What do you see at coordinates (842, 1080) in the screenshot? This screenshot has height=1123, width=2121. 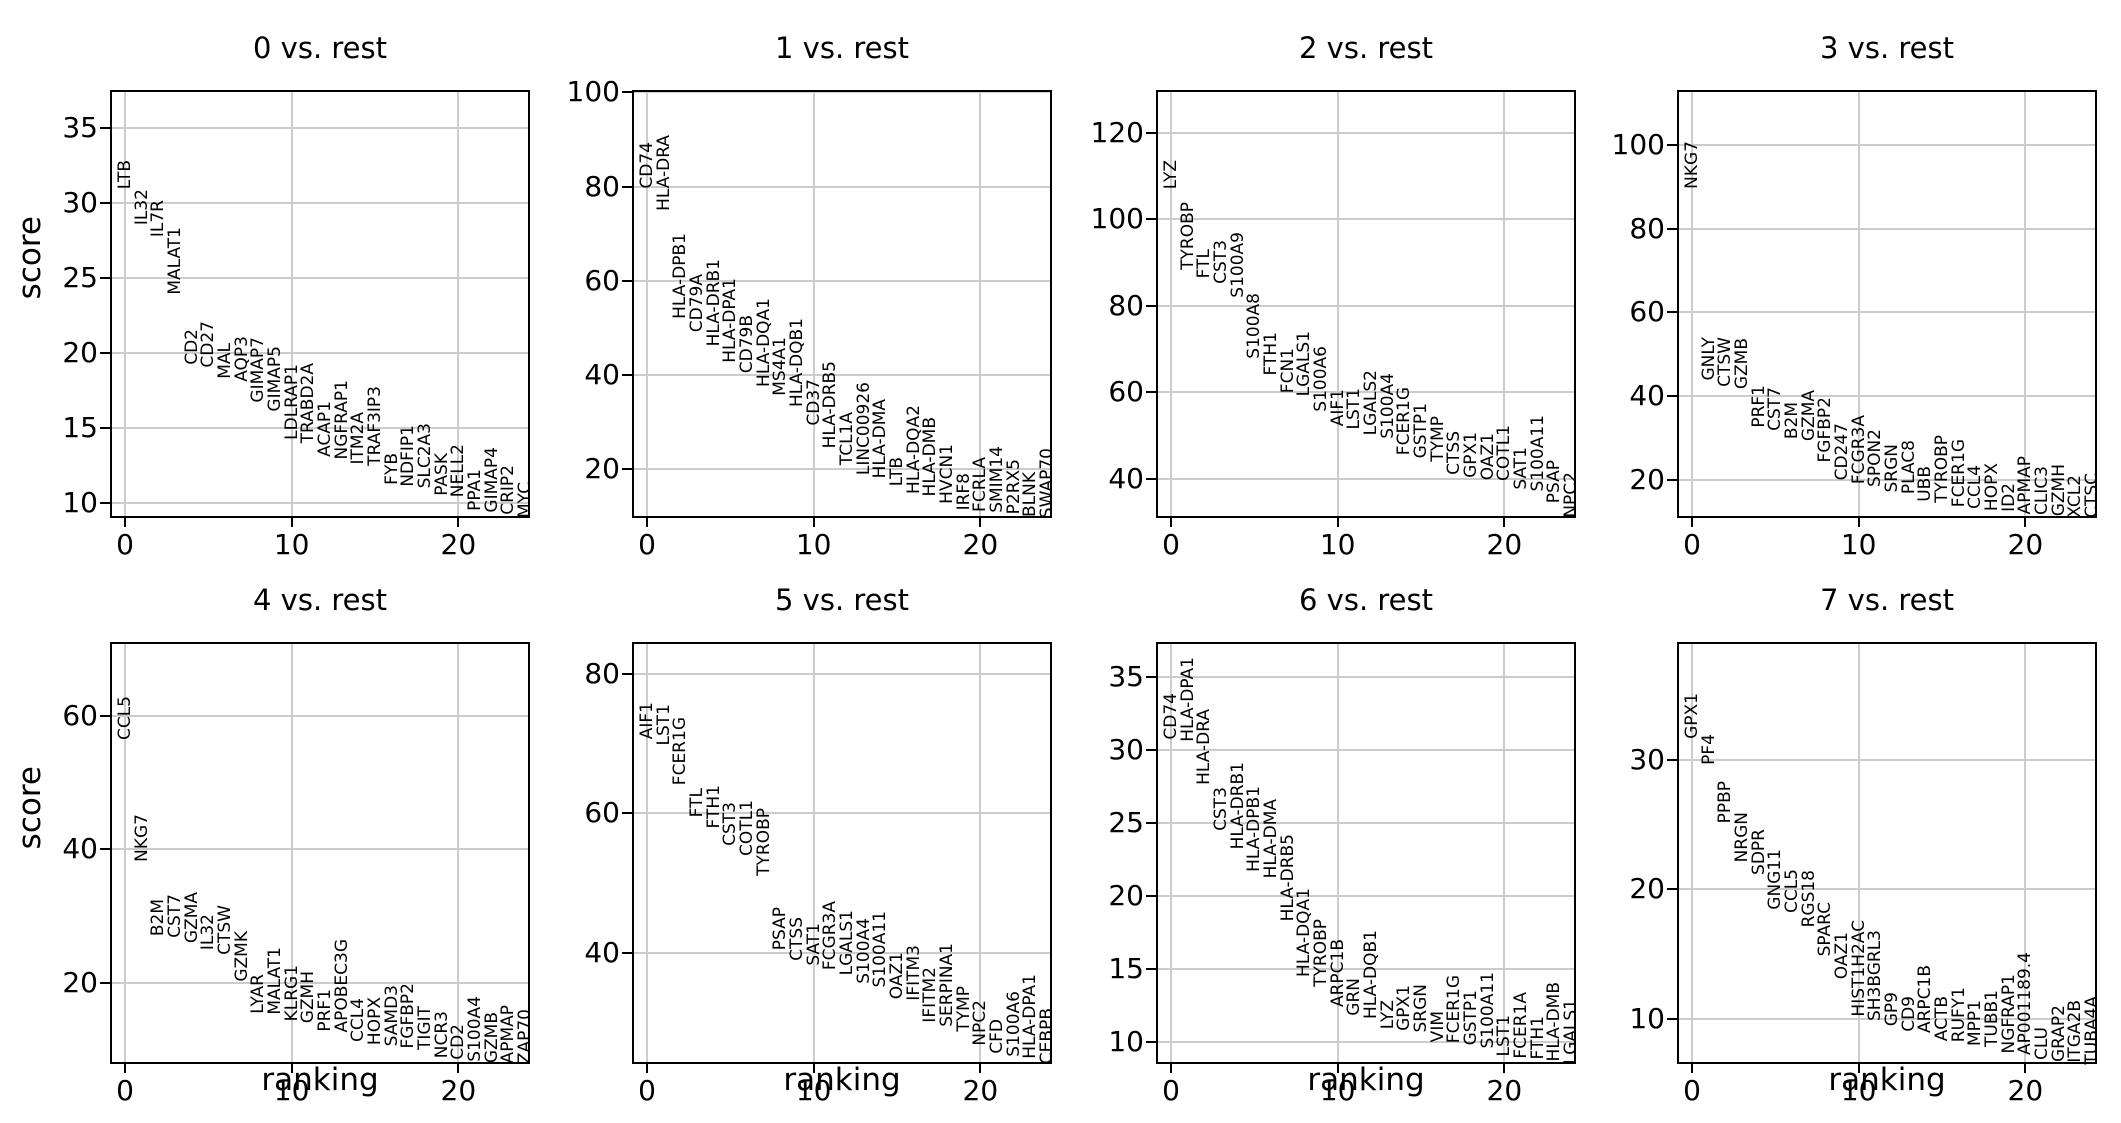 I see `x-axis-label: ranking` at bounding box center [842, 1080].